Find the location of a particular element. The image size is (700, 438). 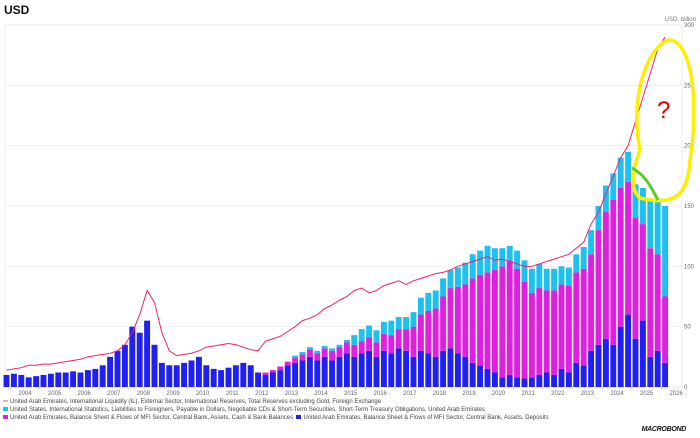

x-tick-label: 2023 is located at coordinates (588, 394).